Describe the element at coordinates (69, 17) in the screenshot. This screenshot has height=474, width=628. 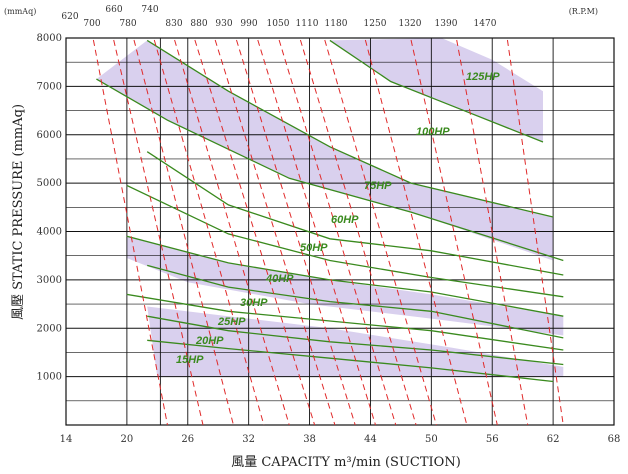
I see `rpm-tick-label: 620` at that location.